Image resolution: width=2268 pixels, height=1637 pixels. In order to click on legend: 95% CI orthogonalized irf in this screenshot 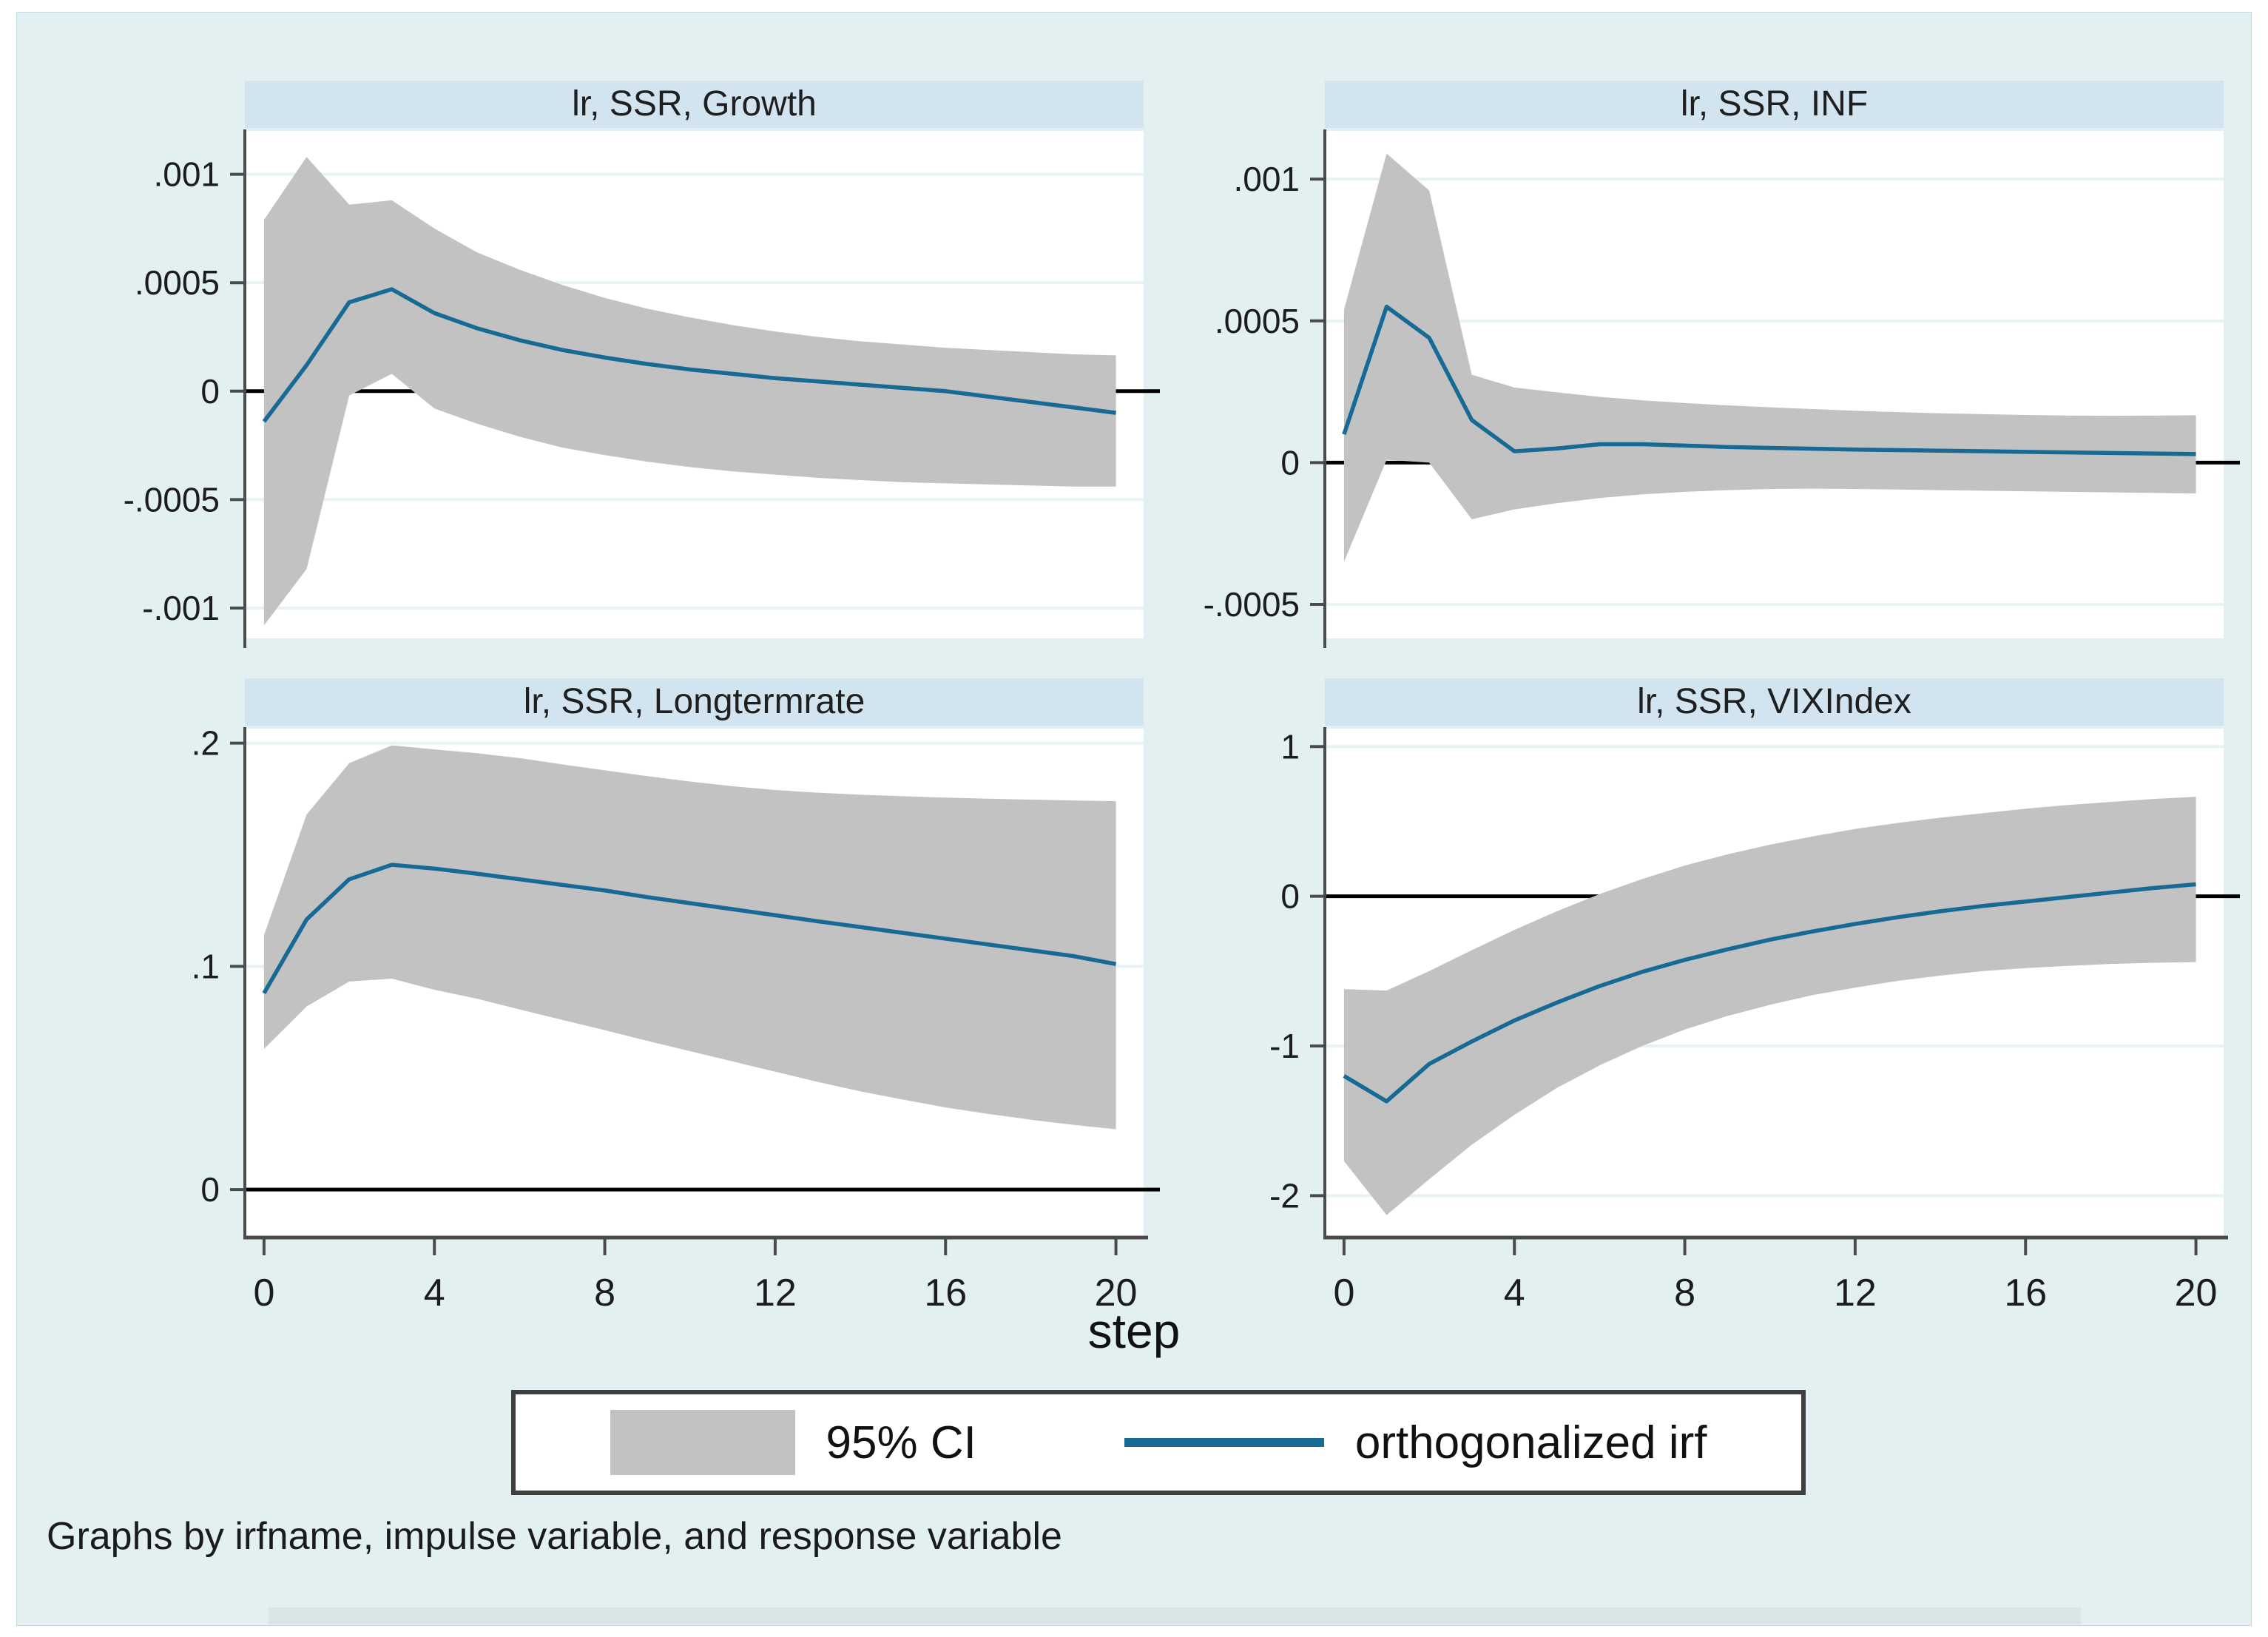, I will do `click(1158, 1442)`.